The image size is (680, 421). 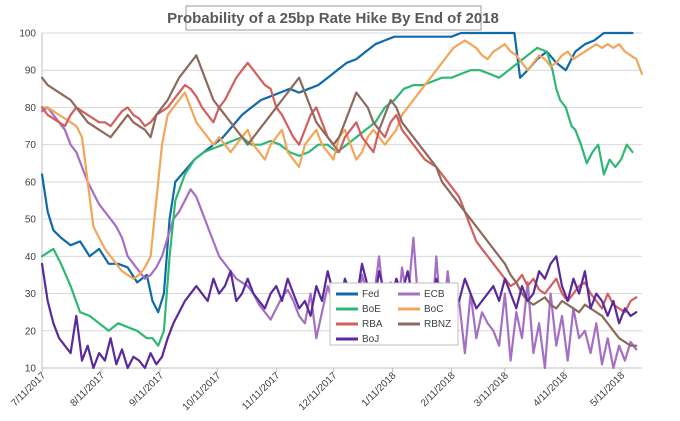 I want to click on legend-label-boe: BoE, so click(x=371, y=309).